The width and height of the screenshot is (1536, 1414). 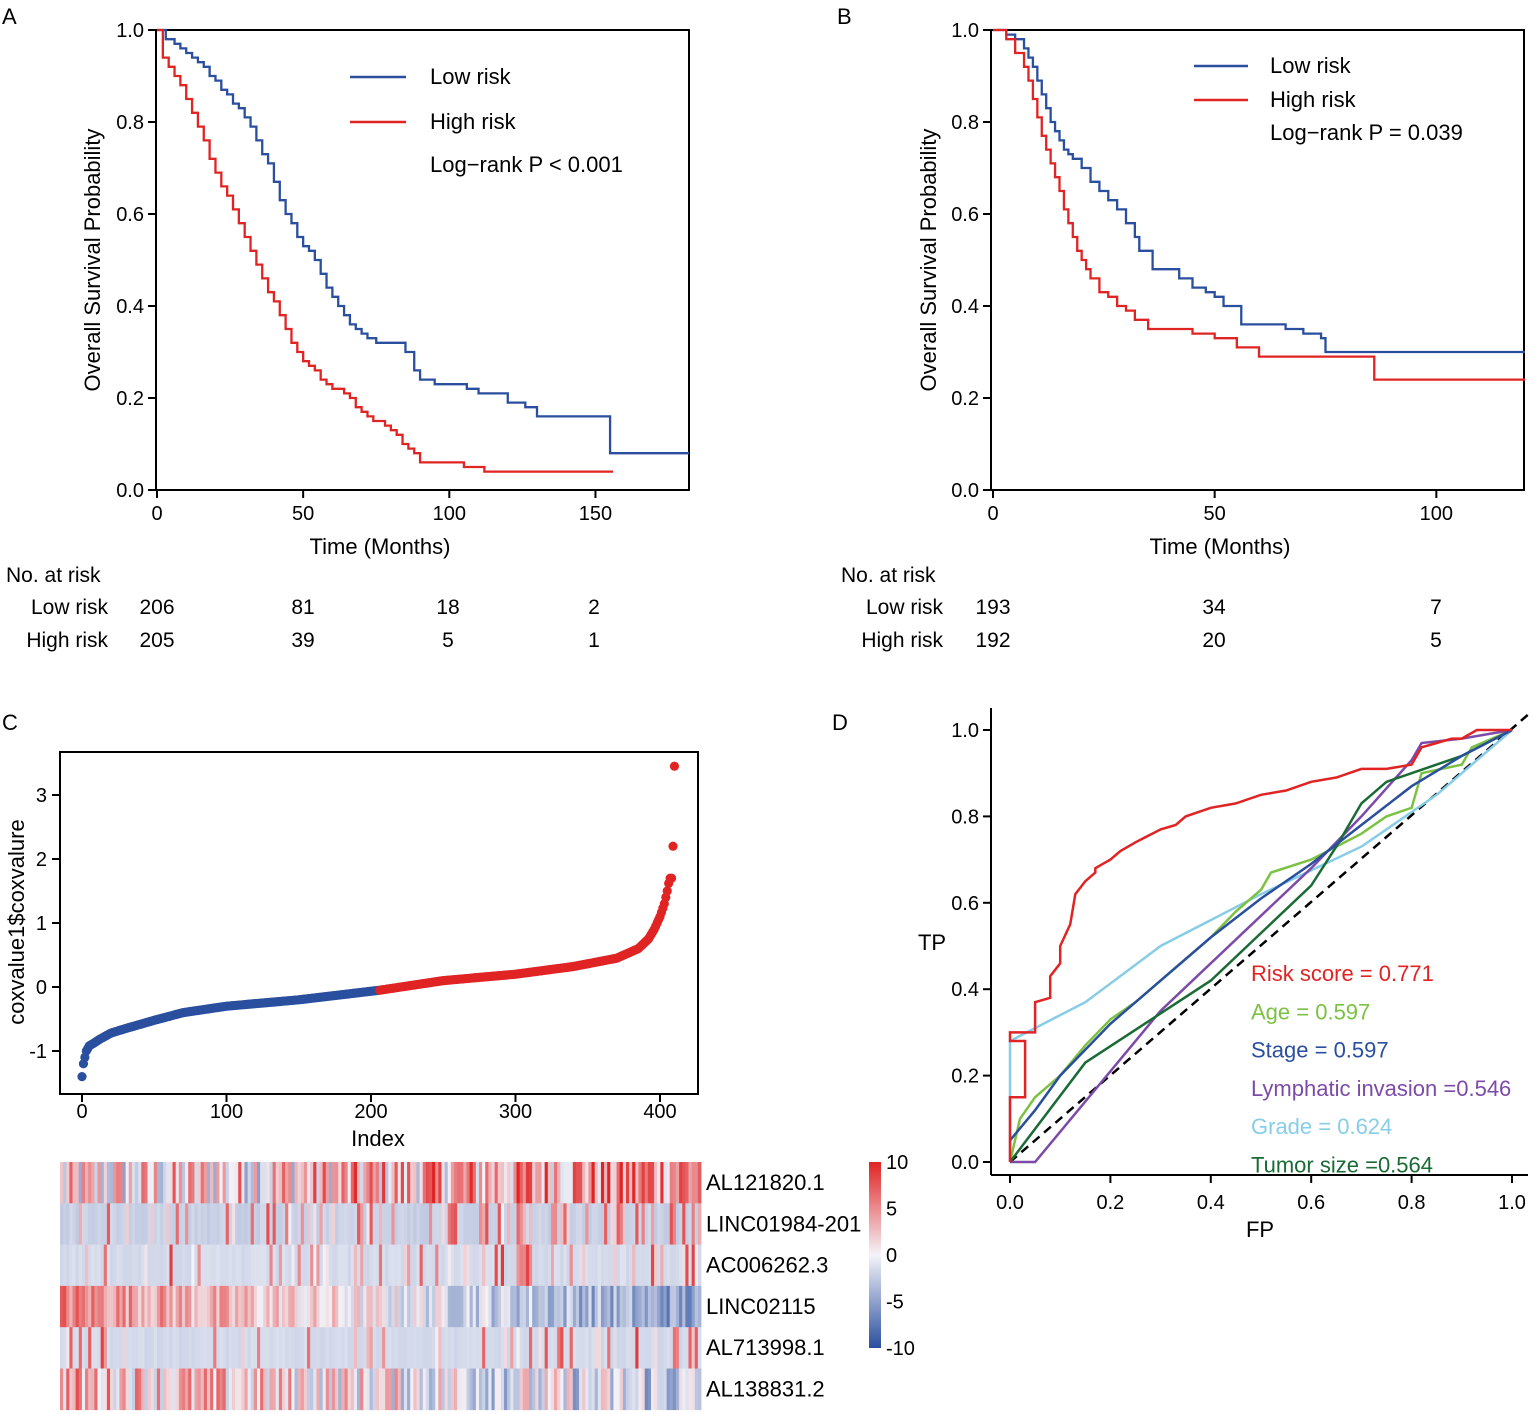 What do you see at coordinates (1208, 624) in the screenshot?
I see `risk-b-values: 193 34 7 192 20 5` at bounding box center [1208, 624].